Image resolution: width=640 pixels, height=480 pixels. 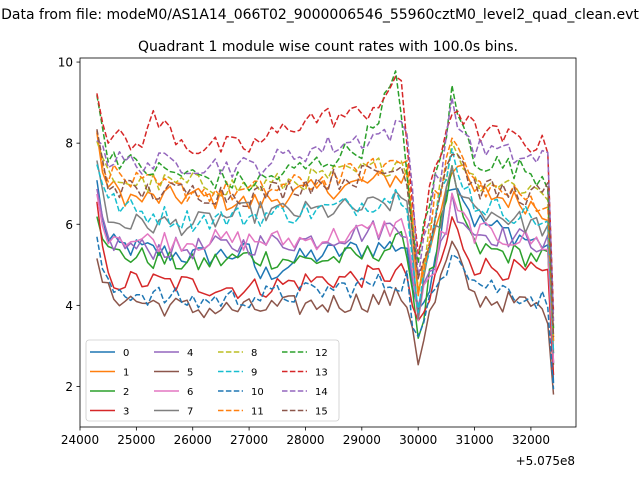 I want to click on x-tick-label: 24000, so click(x=80, y=440).